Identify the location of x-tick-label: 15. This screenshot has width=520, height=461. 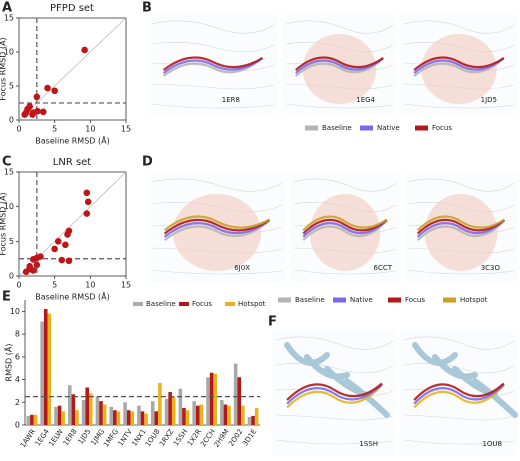
(126, 285).